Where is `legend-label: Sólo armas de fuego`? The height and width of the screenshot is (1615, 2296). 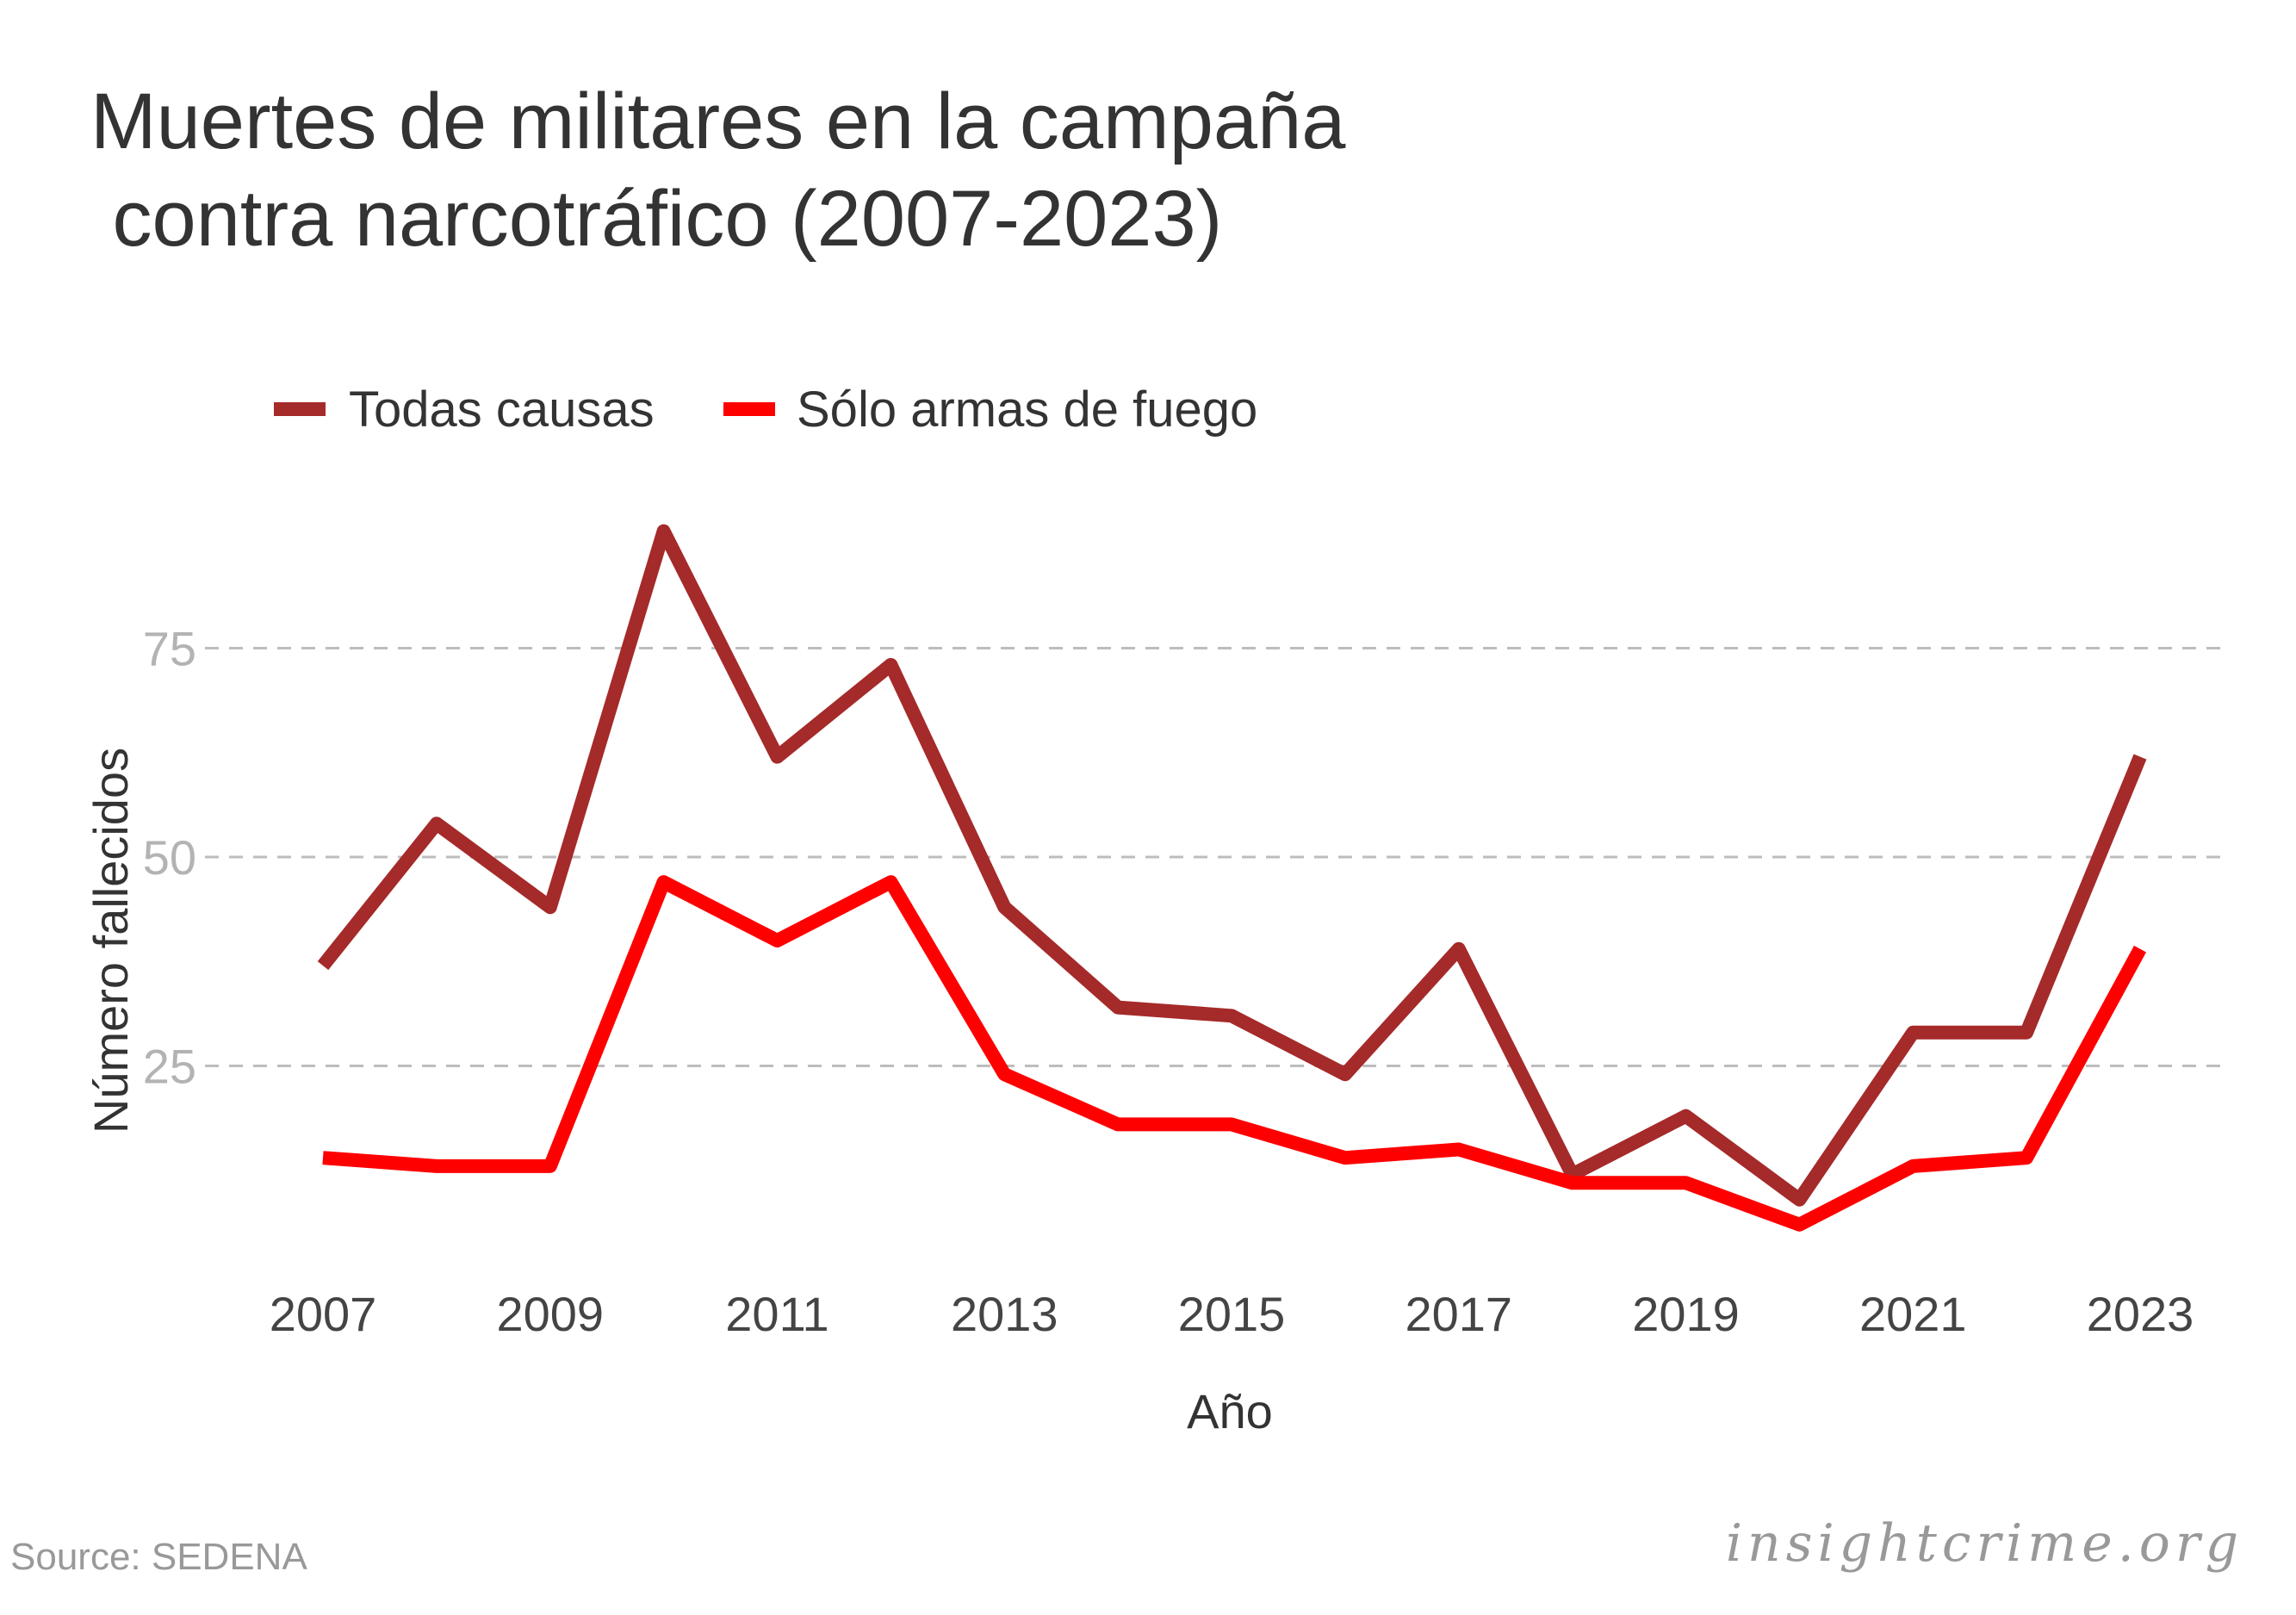
legend-label: Sólo armas de fuego is located at coordinates (1027, 410).